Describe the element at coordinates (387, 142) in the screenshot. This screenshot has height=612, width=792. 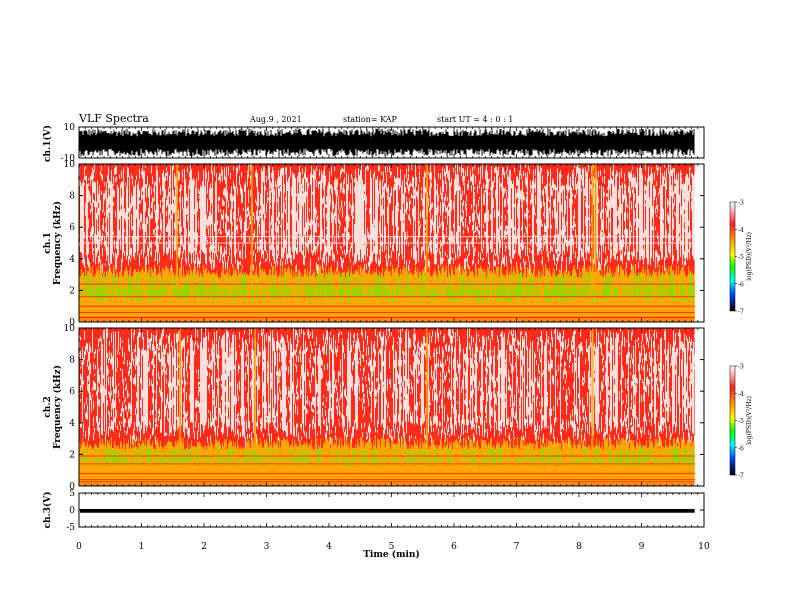
I see `ch1-waveform-trace` at that location.